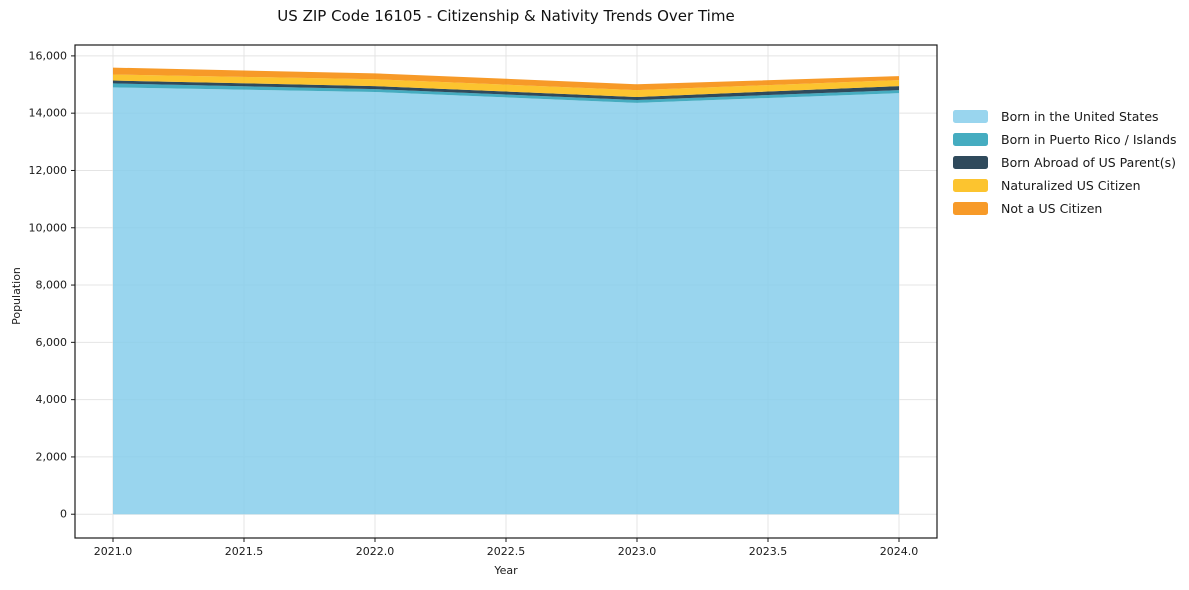 This screenshot has width=1189, height=590. I want to click on legend-item-born-in-the-united-states: Born in the United States, so click(1065, 116).